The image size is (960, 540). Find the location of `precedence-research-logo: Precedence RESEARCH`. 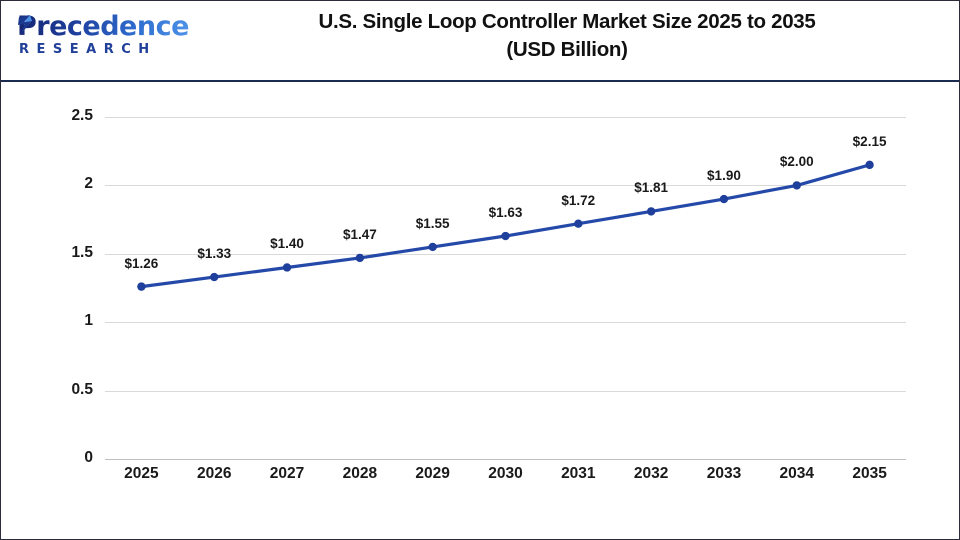

precedence-research-logo: Precedence RESEARCH is located at coordinates (100, 38).